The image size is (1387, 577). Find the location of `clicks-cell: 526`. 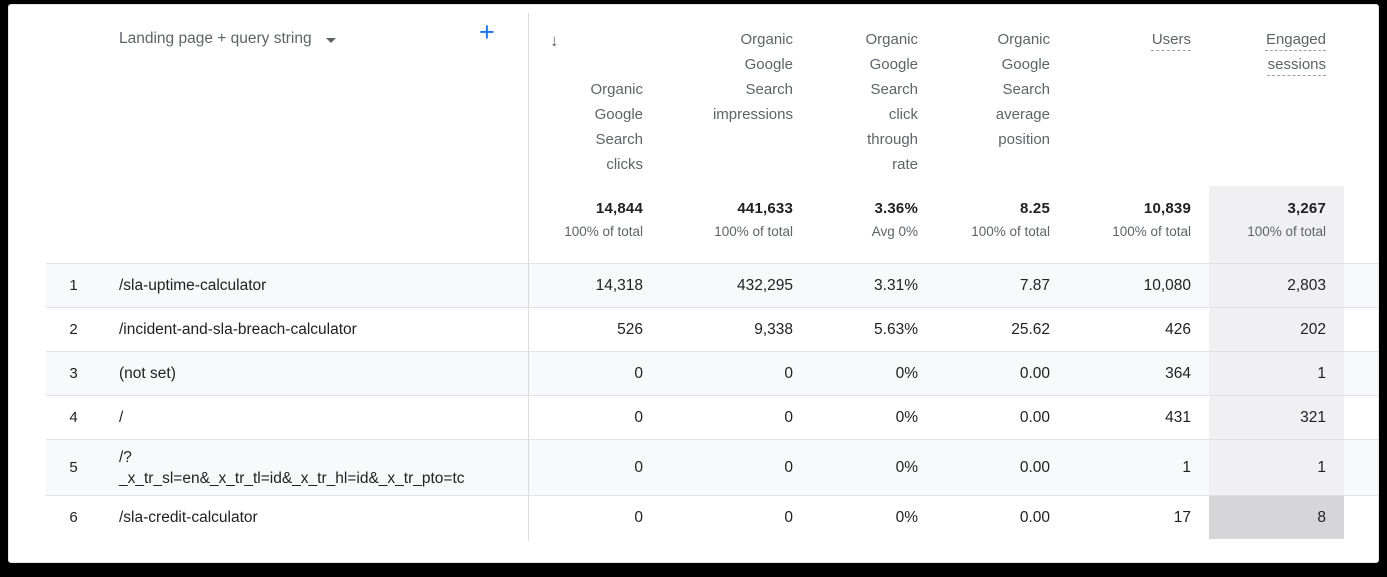

clicks-cell: 526 is located at coordinates (630, 329).